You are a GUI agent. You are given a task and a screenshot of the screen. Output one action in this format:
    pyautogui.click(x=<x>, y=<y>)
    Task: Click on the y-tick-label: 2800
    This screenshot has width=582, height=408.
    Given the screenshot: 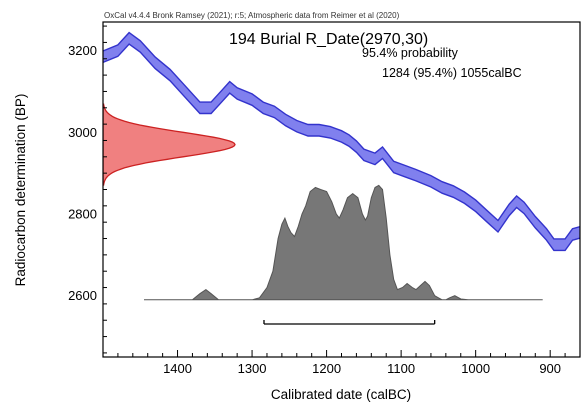 What is the action you would take?
    pyautogui.click(x=82, y=214)
    